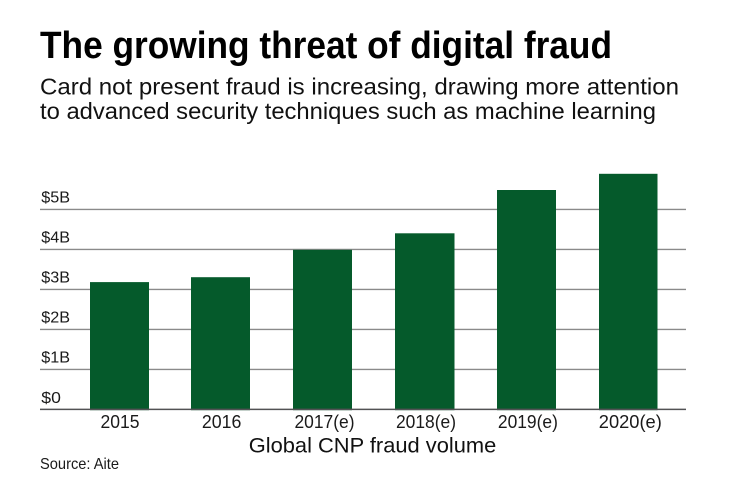 The image size is (740, 482). Describe the element at coordinates (120, 422) in the screenshot. I see `svg-text: 2015` at that location.